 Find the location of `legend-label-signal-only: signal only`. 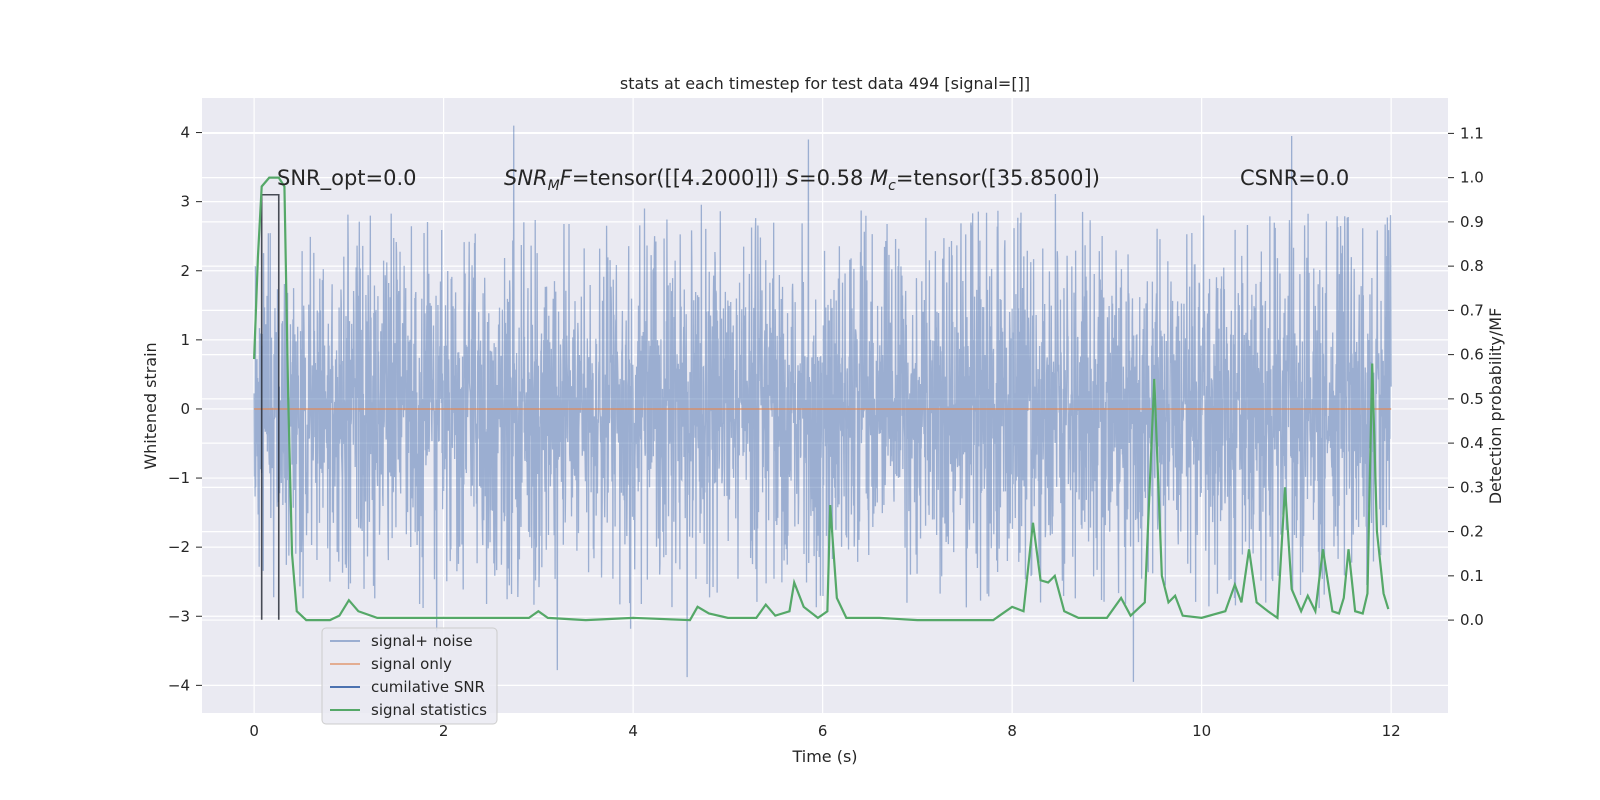

legend-label-signal-only: signal only is located at coordinates (411, 664).